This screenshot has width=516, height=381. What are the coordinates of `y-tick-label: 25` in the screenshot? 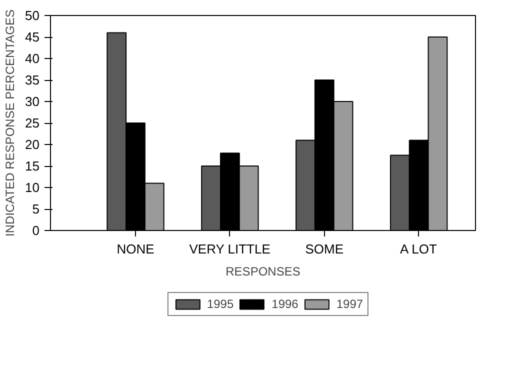 It's located at (32, 123).